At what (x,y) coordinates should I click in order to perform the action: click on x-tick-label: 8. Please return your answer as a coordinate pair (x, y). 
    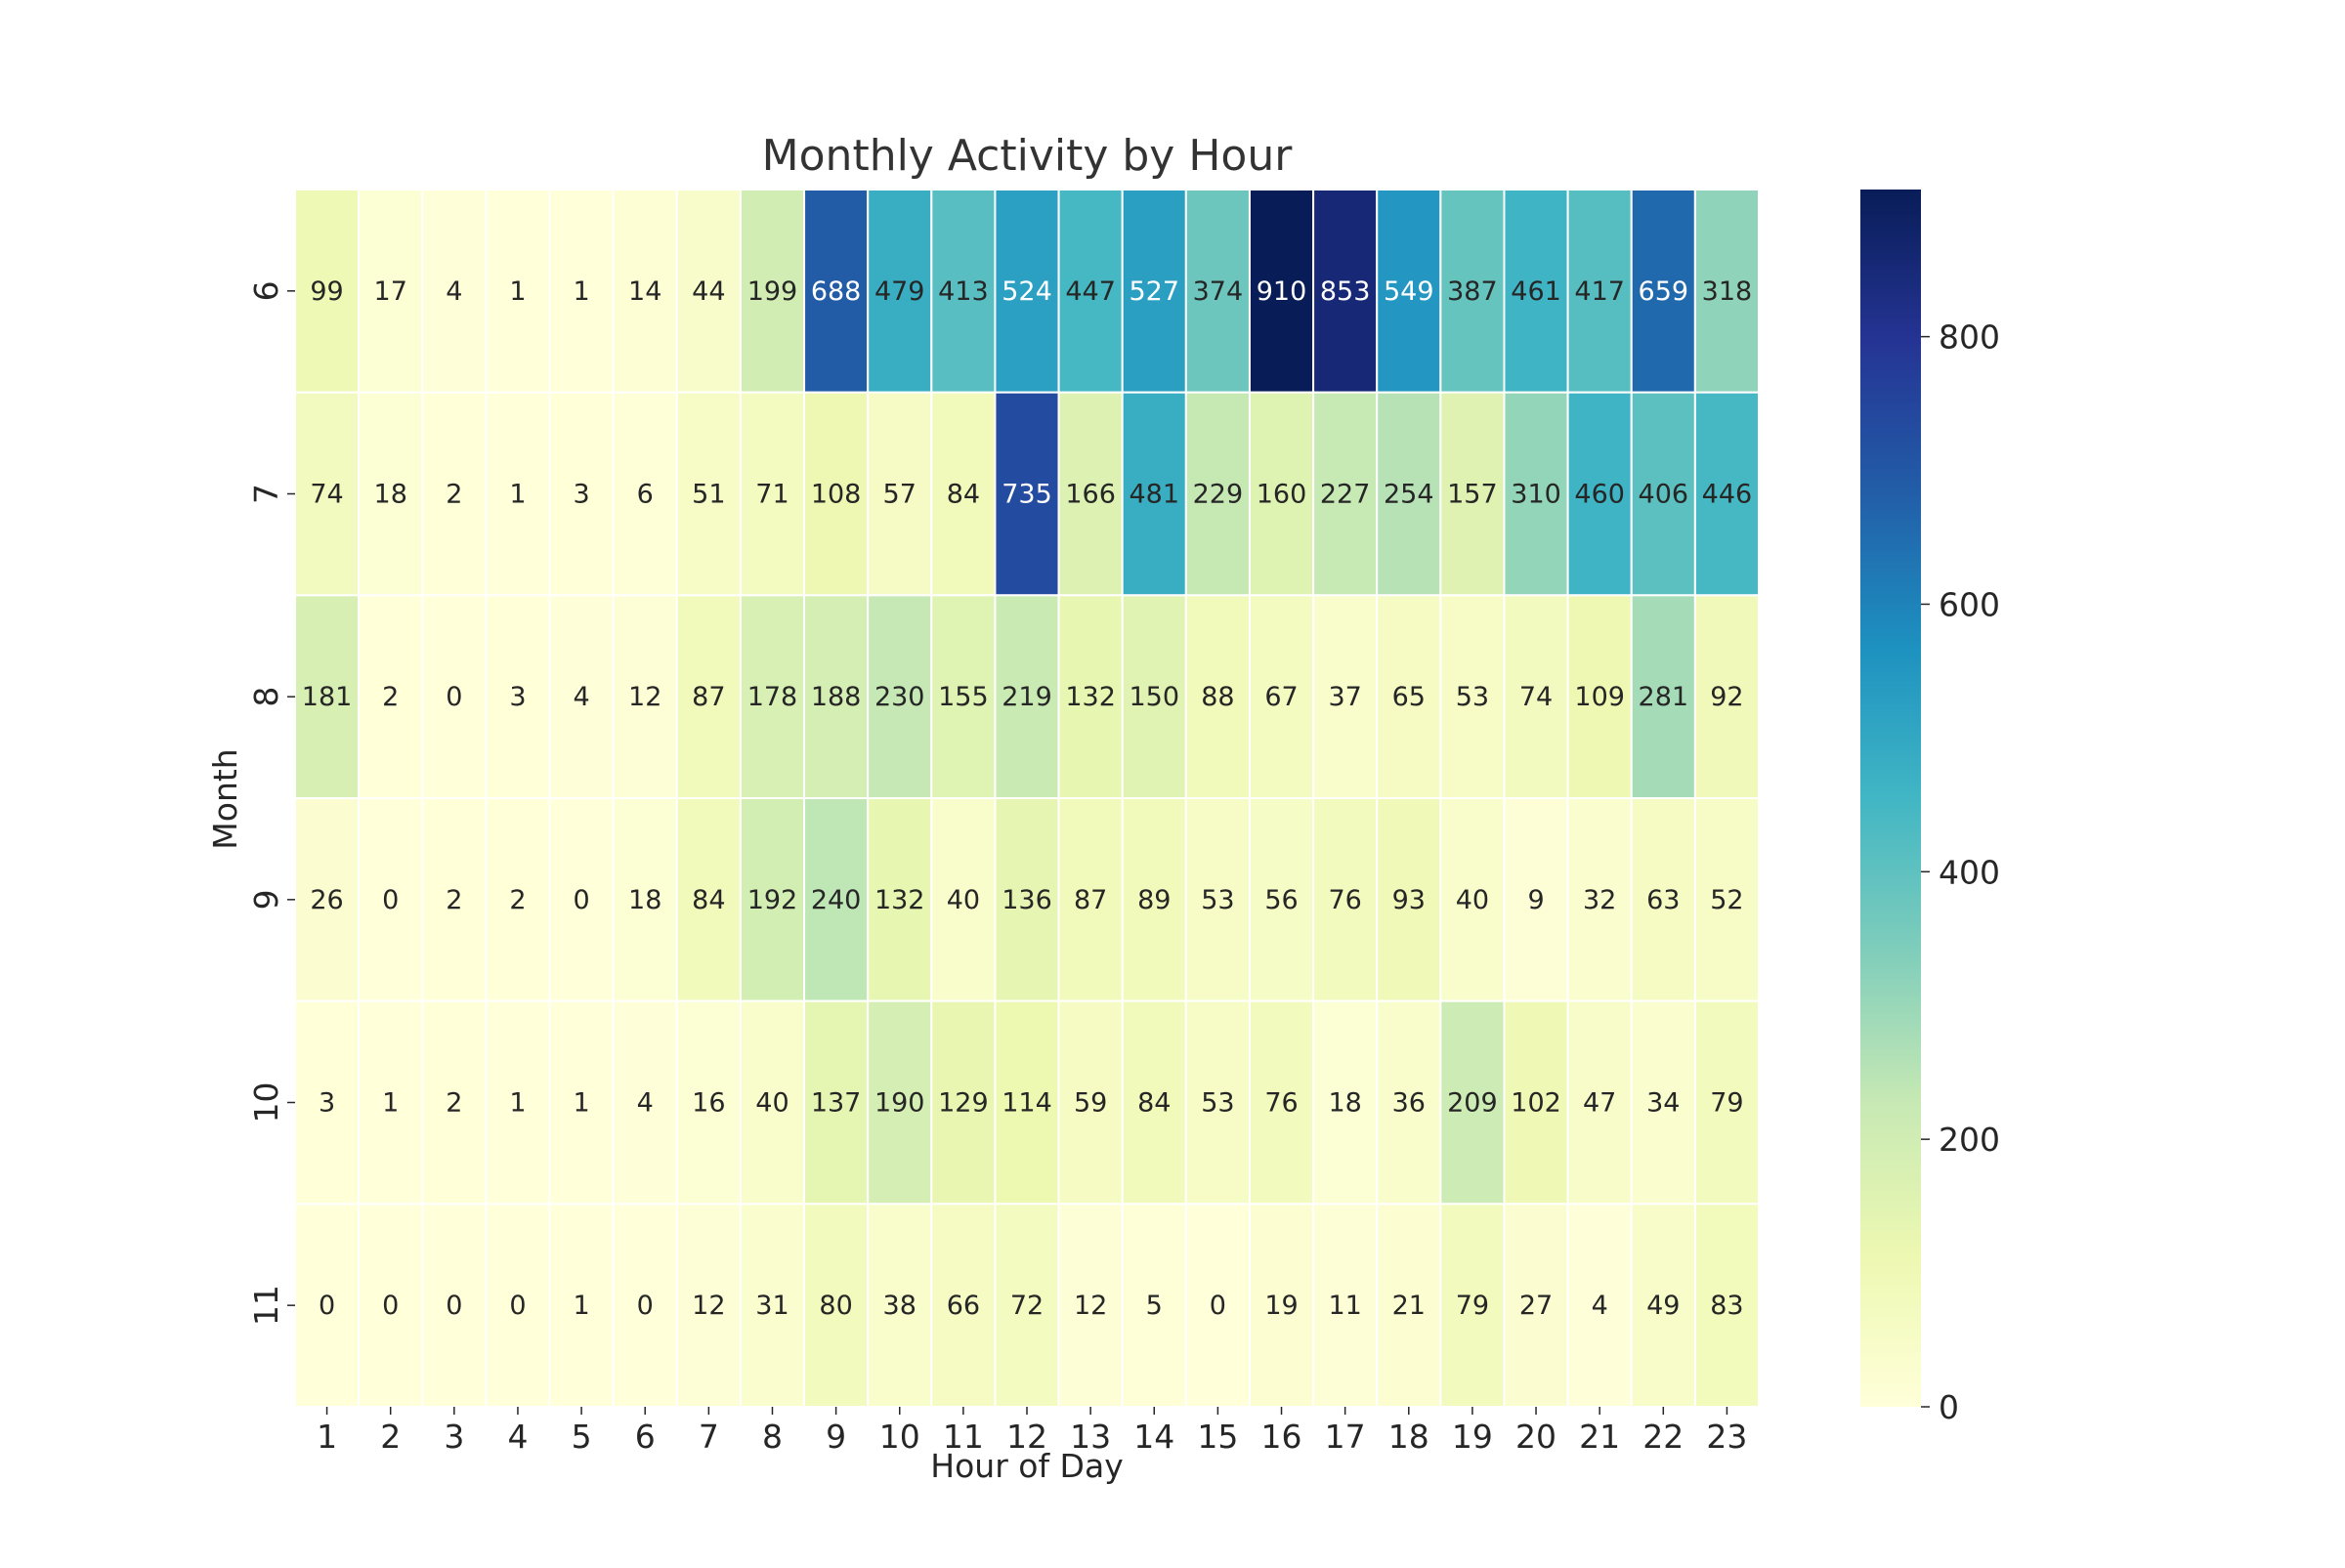
    Looking at the image, I should click on (772, 1437).